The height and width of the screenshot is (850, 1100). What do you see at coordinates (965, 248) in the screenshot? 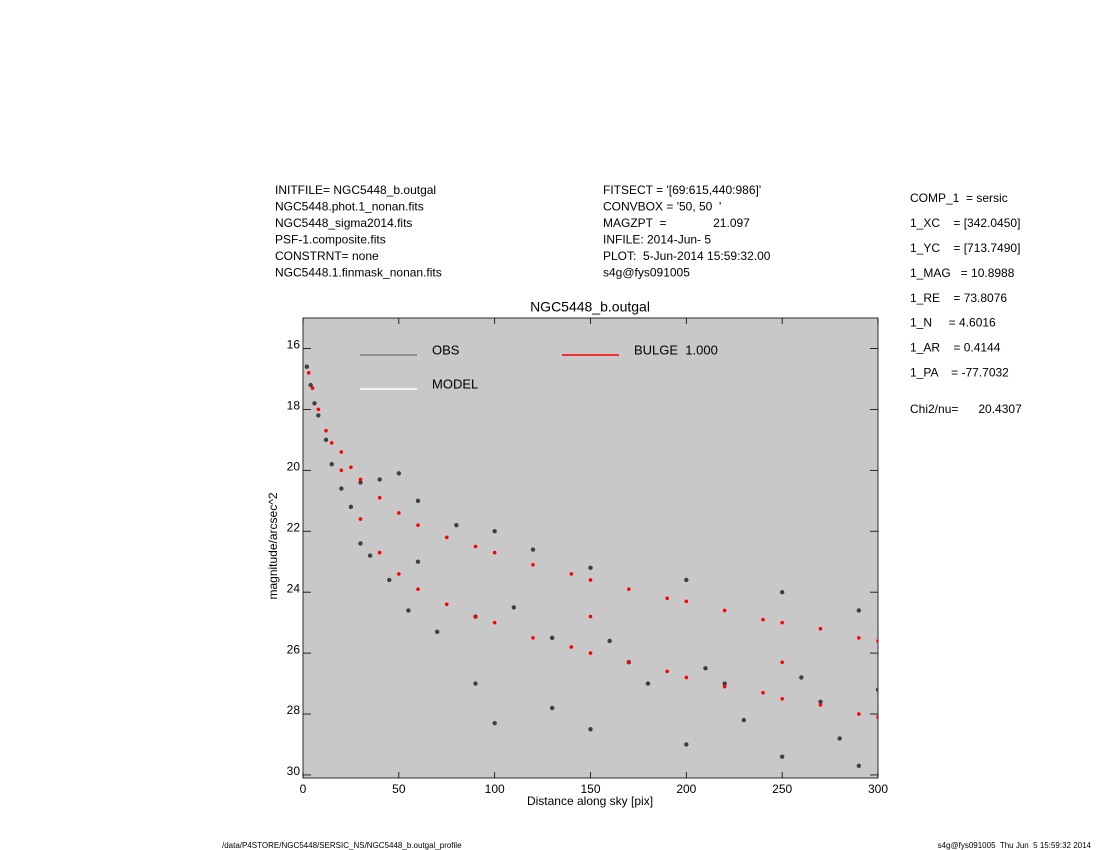
I see `fit-parameter: 1_YC = [713.7490]` at bounding box center [965, 248].